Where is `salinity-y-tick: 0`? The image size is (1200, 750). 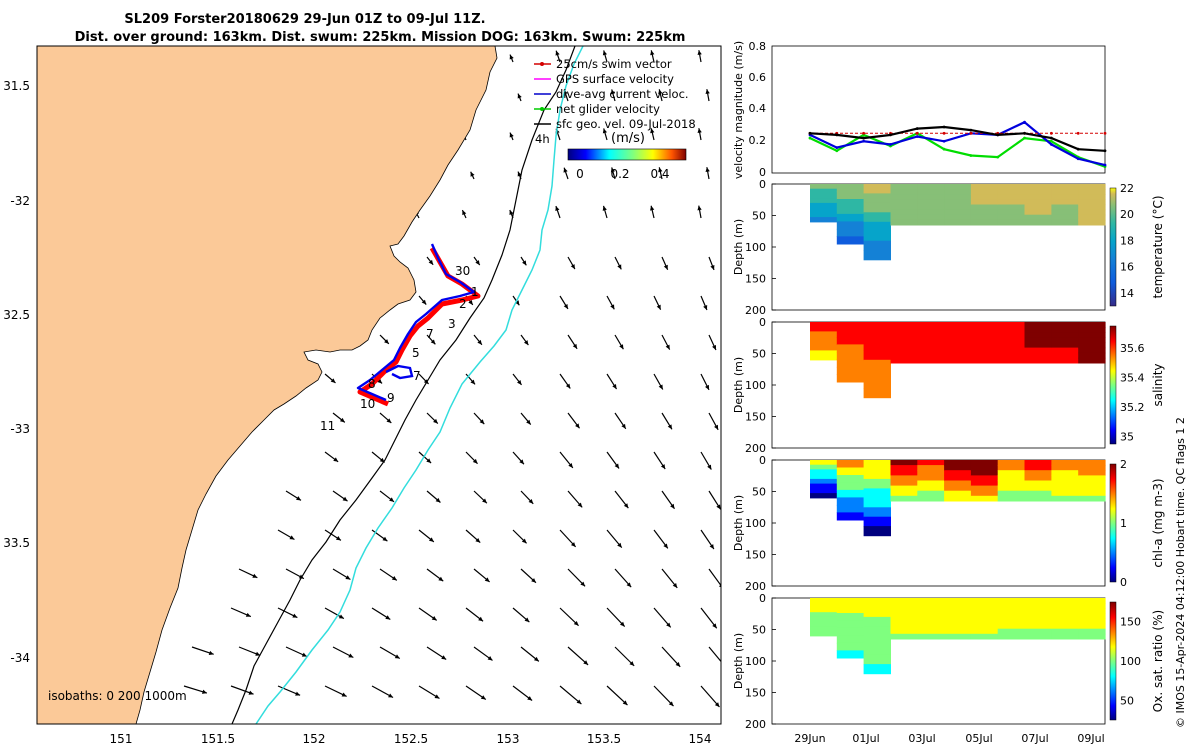 salinity-y-tick: 0 is located at coordinates (762, 322).